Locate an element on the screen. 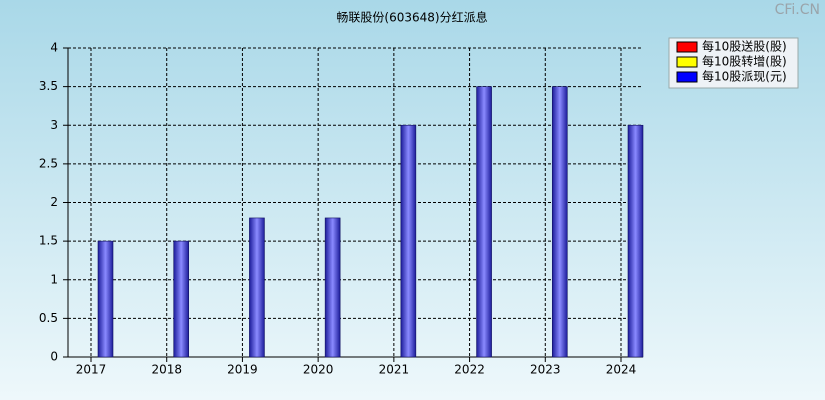 This screenshot has width=825, height=400. y-tick-label: 0.5 is located at coordinates (48, 318).